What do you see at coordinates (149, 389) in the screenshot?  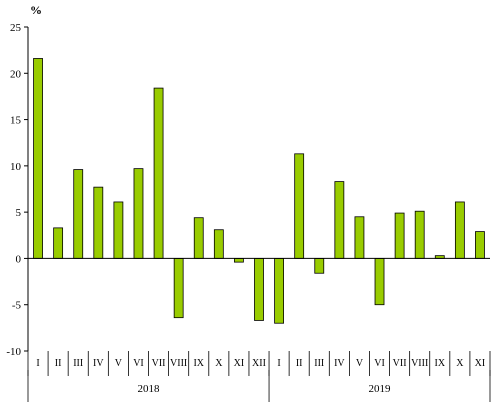 I see `group-label: 2018` at bounding box center [149, 389].